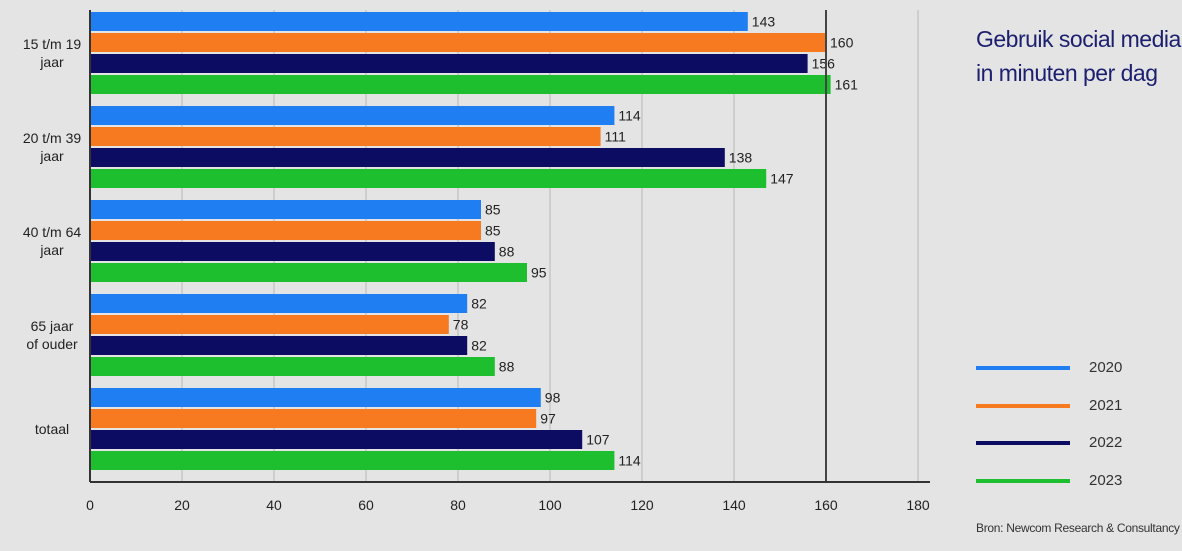 Image resolution: width=1182 pixels, height=551 pixels. I want to click on x-tick-label: 160, so click(826, 505).